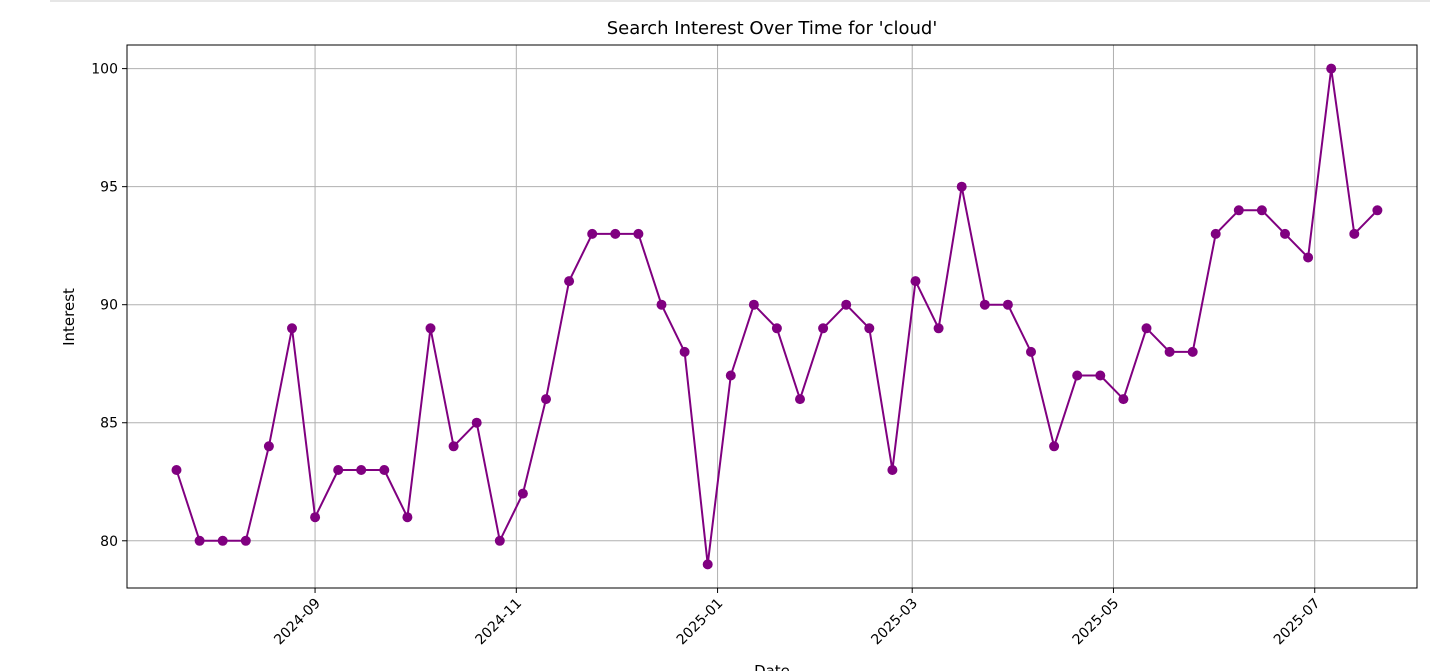  Describe the element at coordinates (109, 542) in the screenshot. I see `y-tick-label: 80` at that location.